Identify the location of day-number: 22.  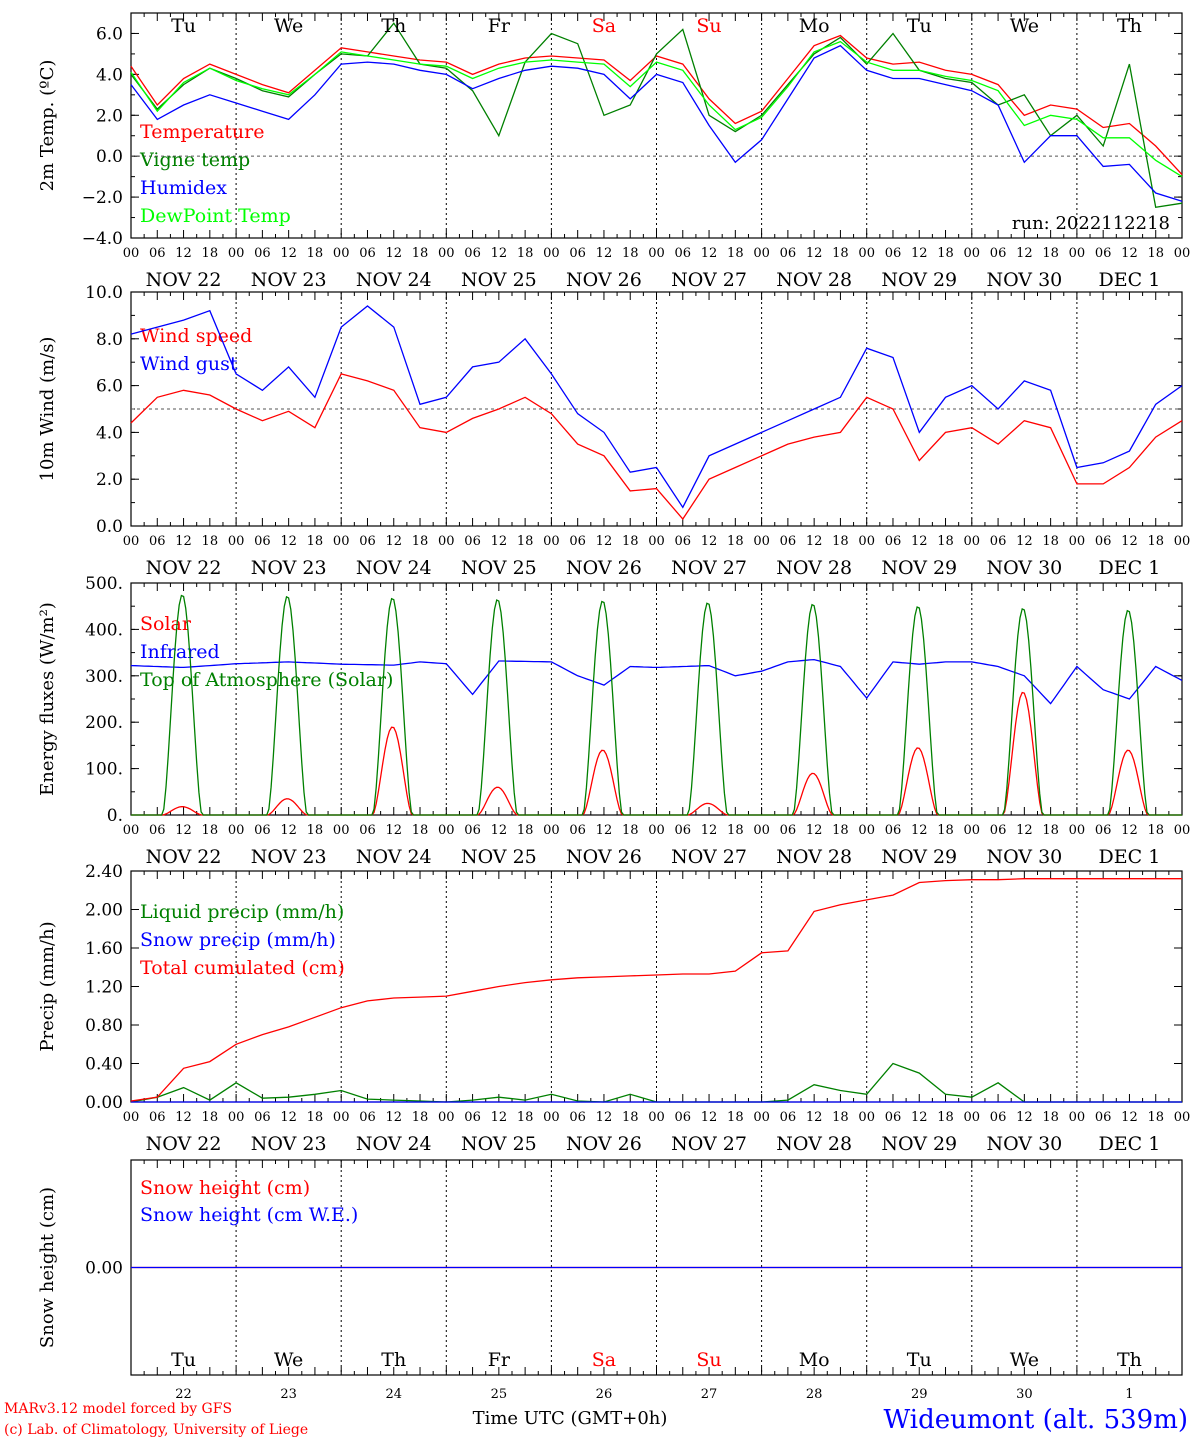
(183, 1394).